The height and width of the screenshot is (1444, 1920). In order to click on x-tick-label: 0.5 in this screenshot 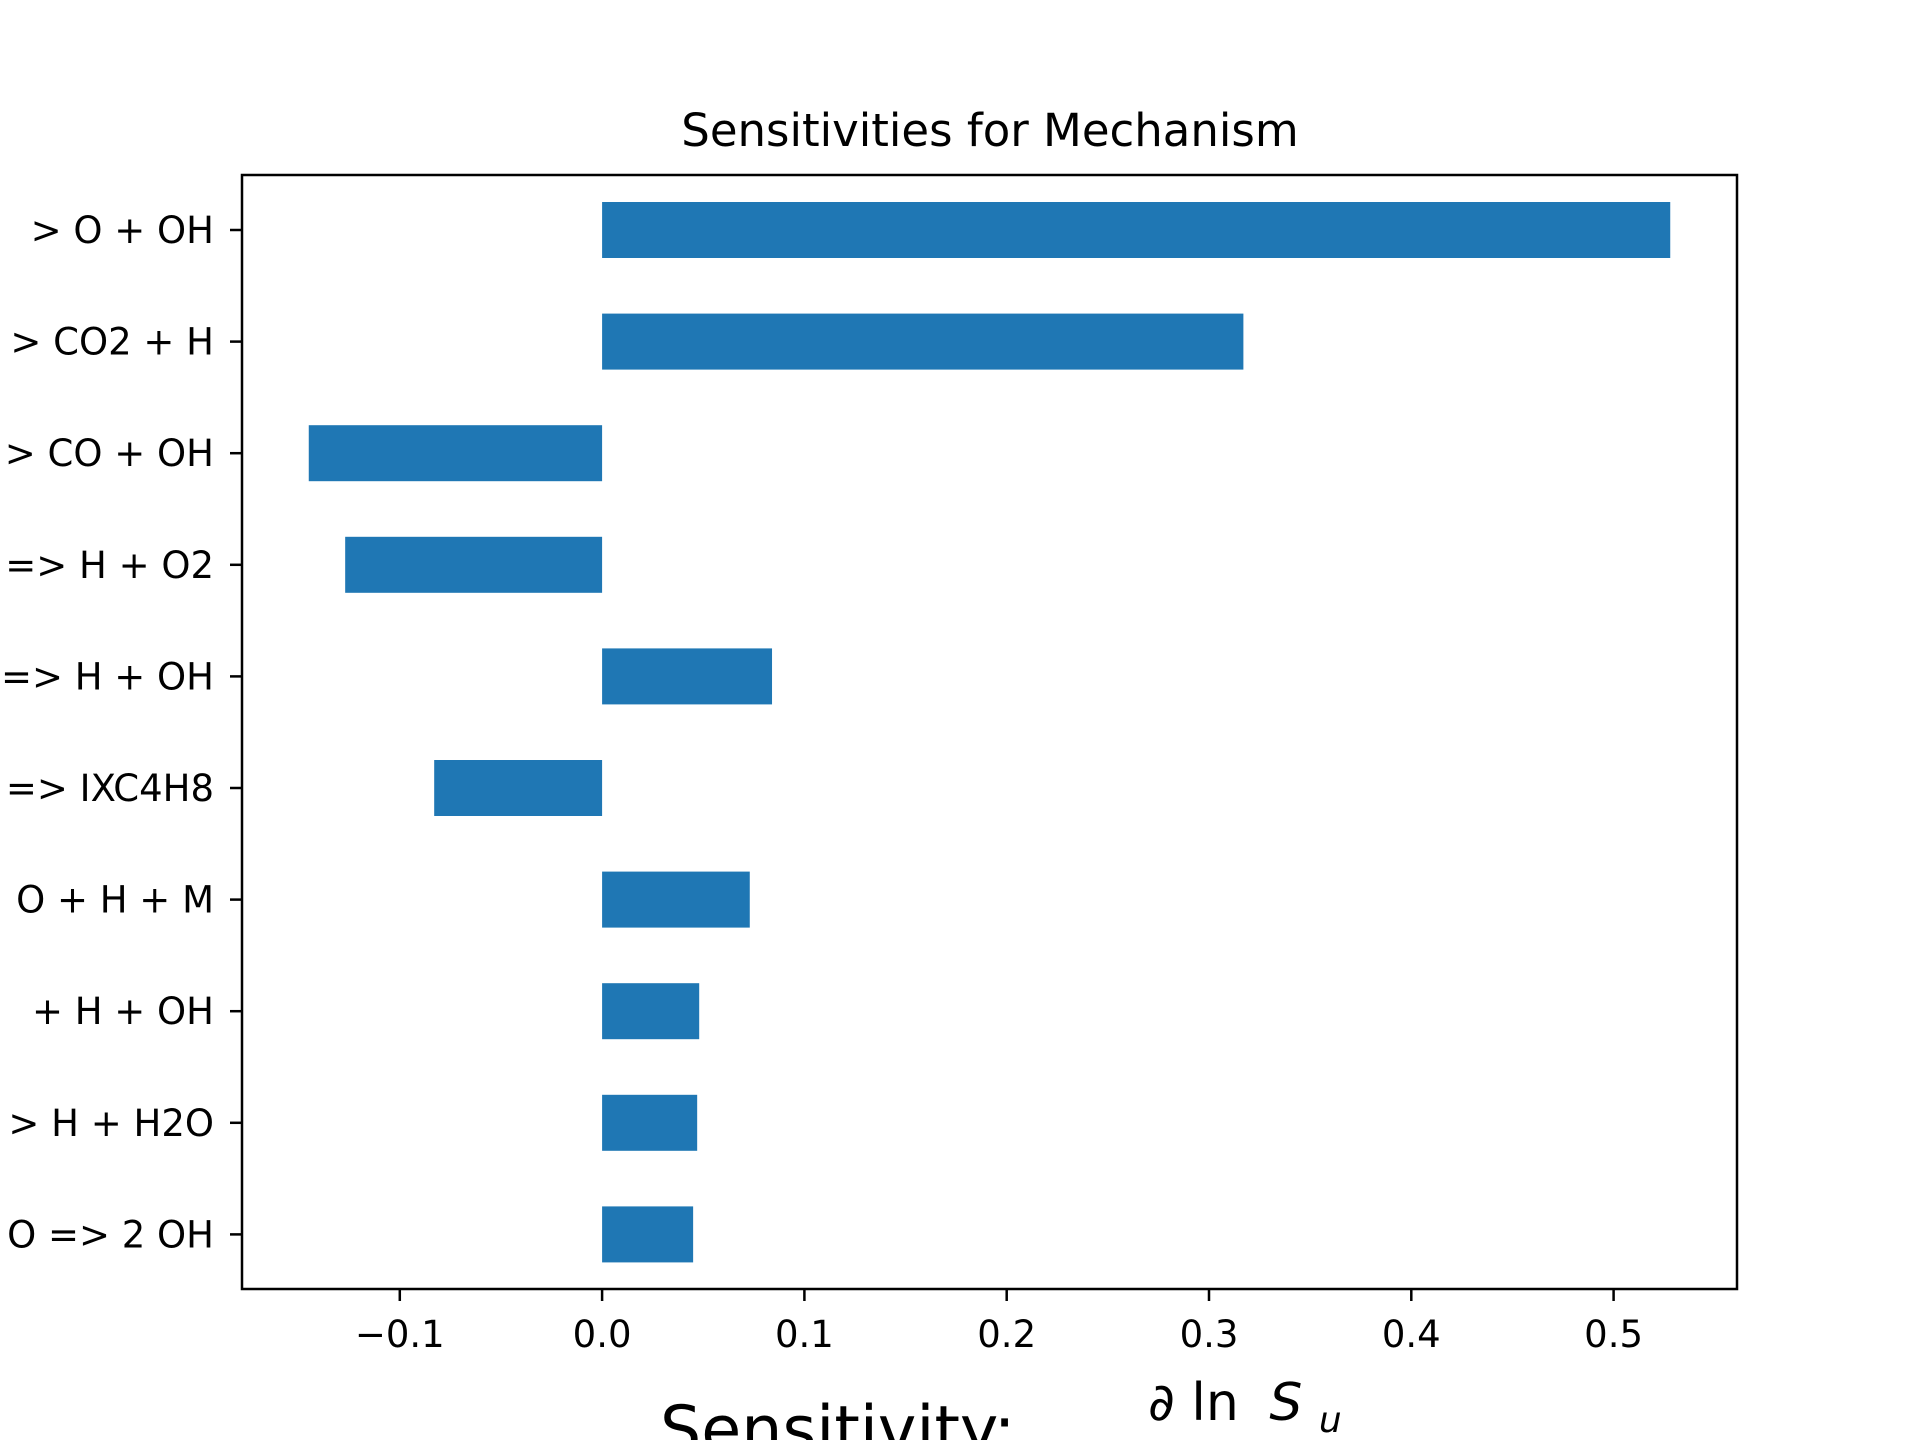, I will do `click(1613, 1334)`.